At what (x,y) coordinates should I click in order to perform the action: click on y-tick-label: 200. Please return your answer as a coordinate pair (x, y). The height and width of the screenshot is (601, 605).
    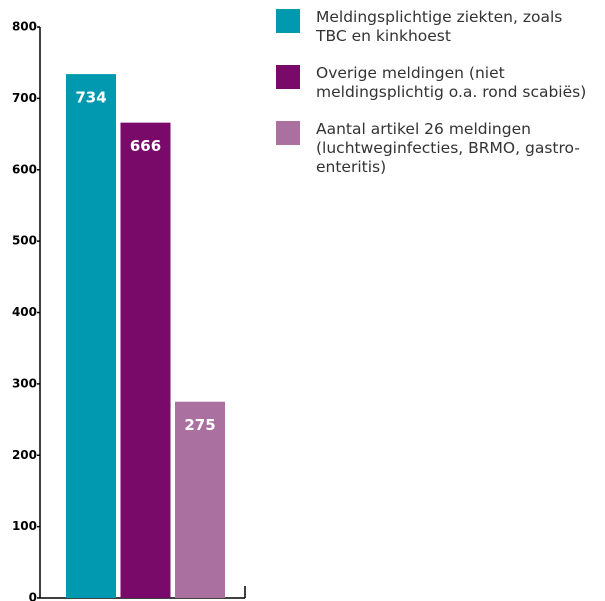
    Looking at the image, I should click on (24, 455).